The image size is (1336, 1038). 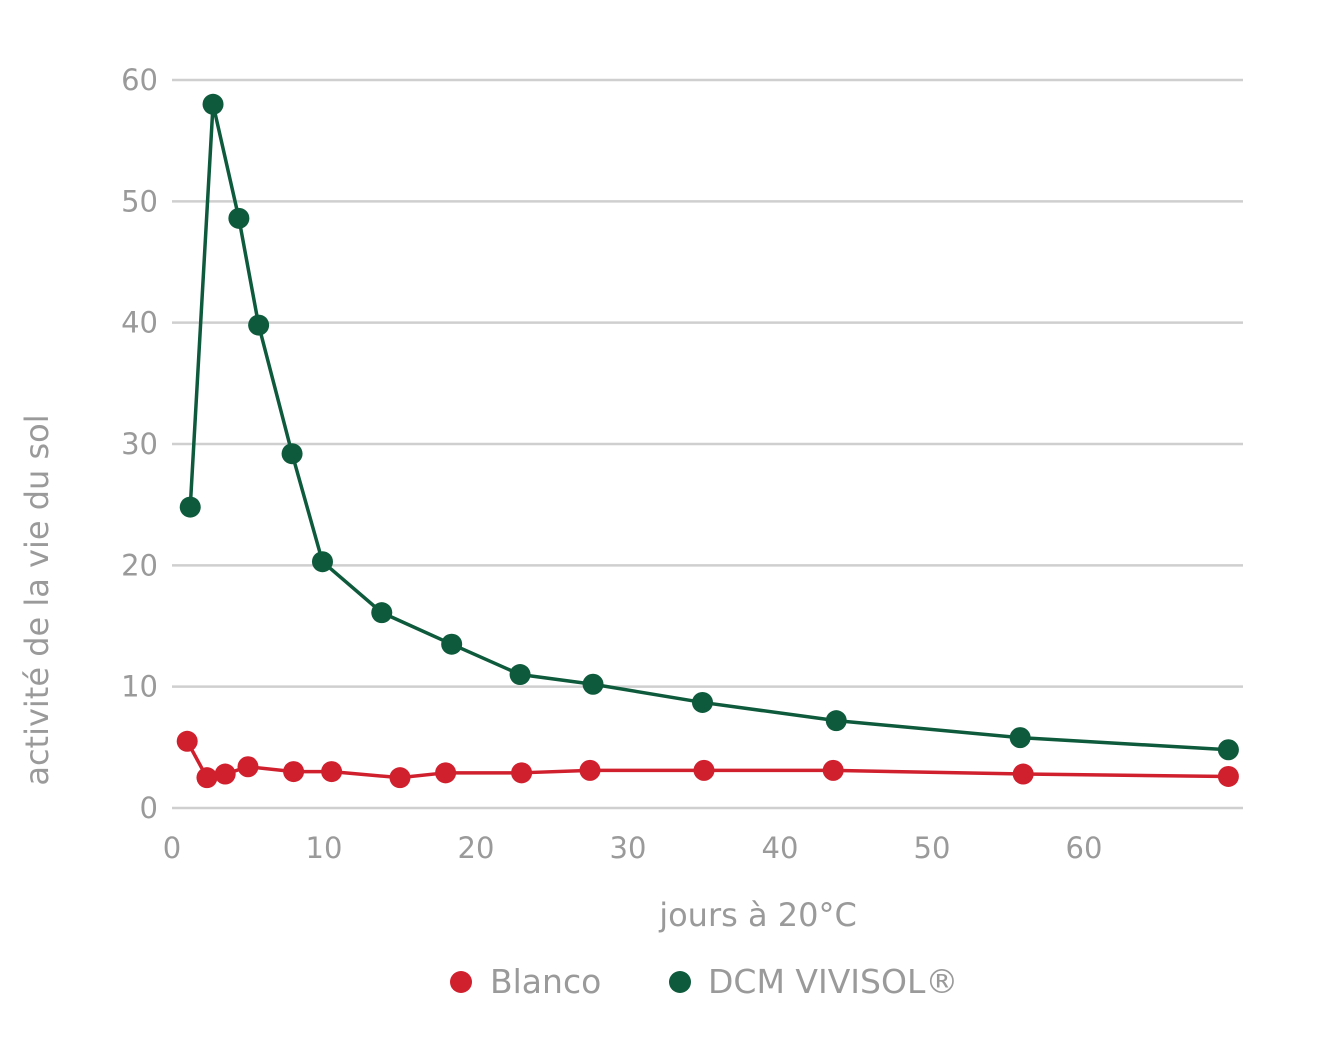 I want to click on legend-marker-dcm-vivisol, so click(x=680, y=982).